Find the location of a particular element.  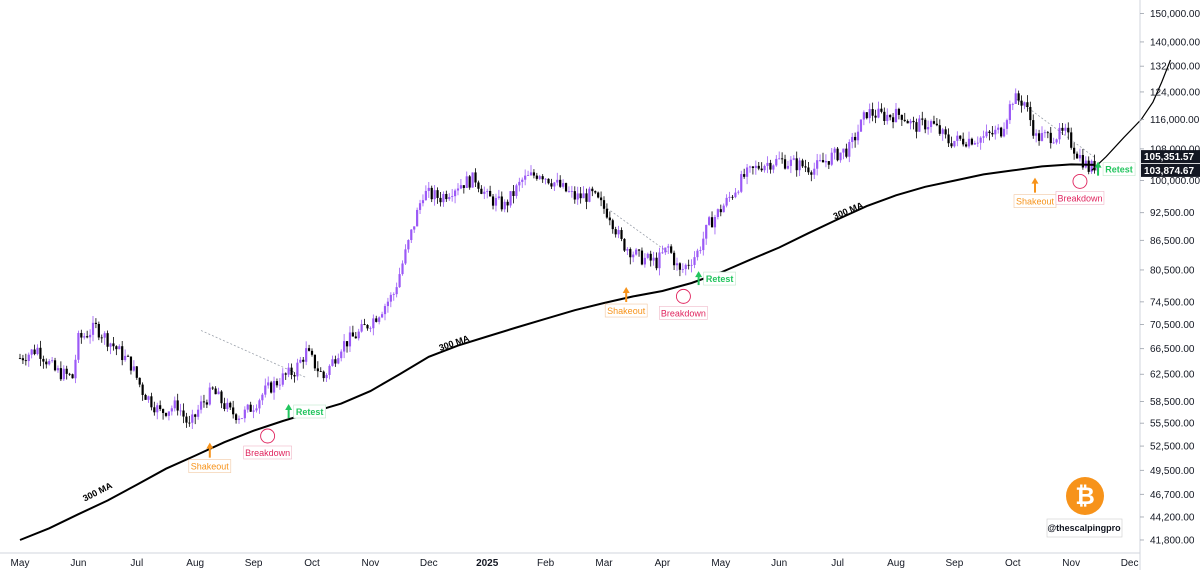

x-tick-label: Jun is located at coordinates (78, 563).